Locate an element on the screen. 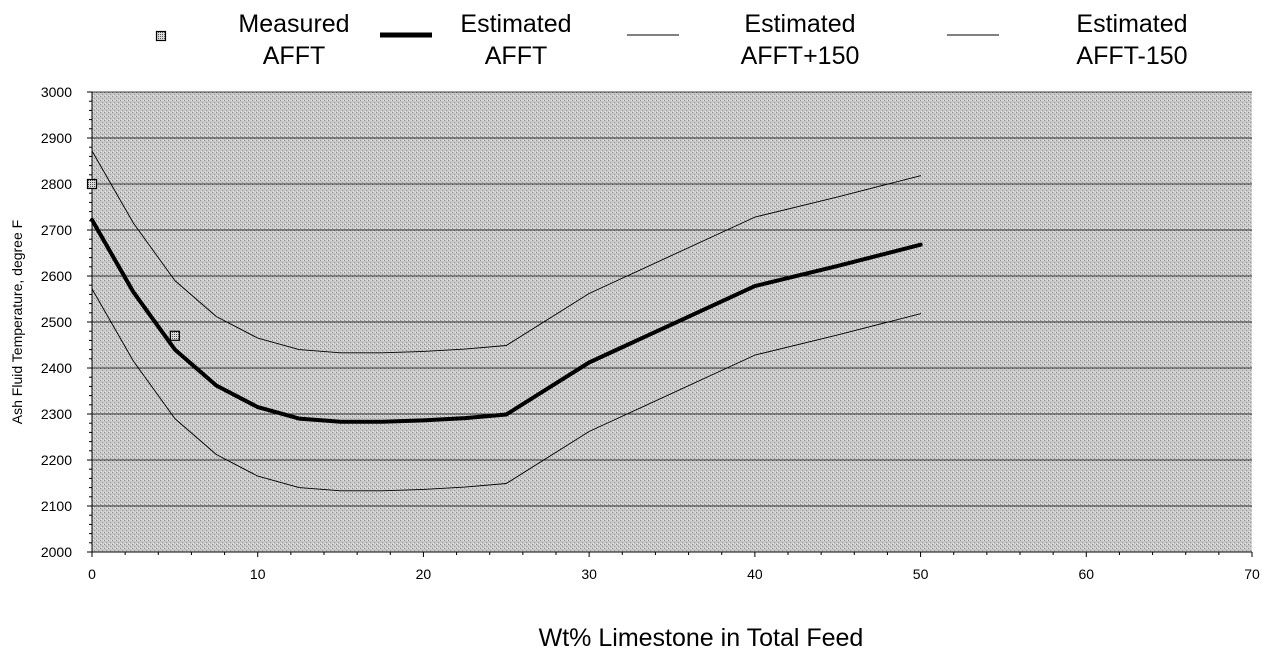  legend-item: Estimated AFFT is located at coordinates (476, 40).